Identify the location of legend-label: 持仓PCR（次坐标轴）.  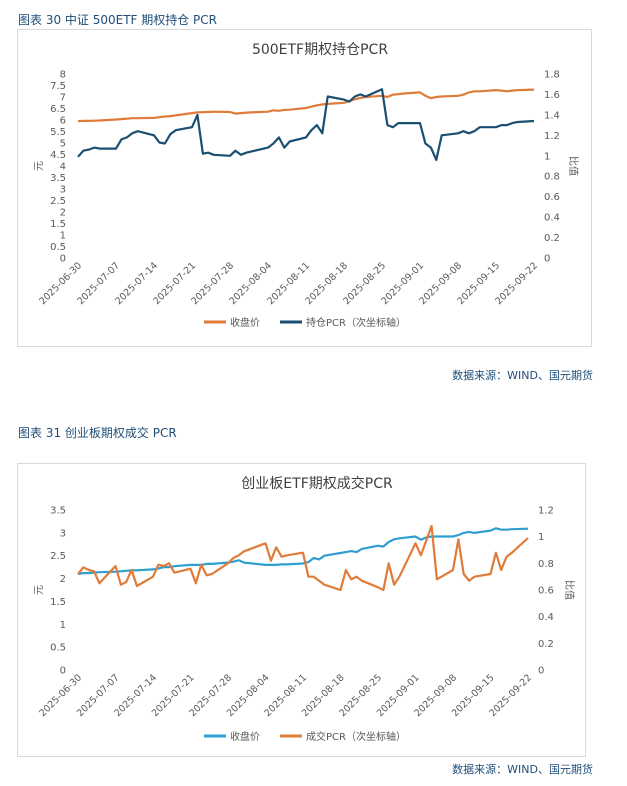
(356, 322).